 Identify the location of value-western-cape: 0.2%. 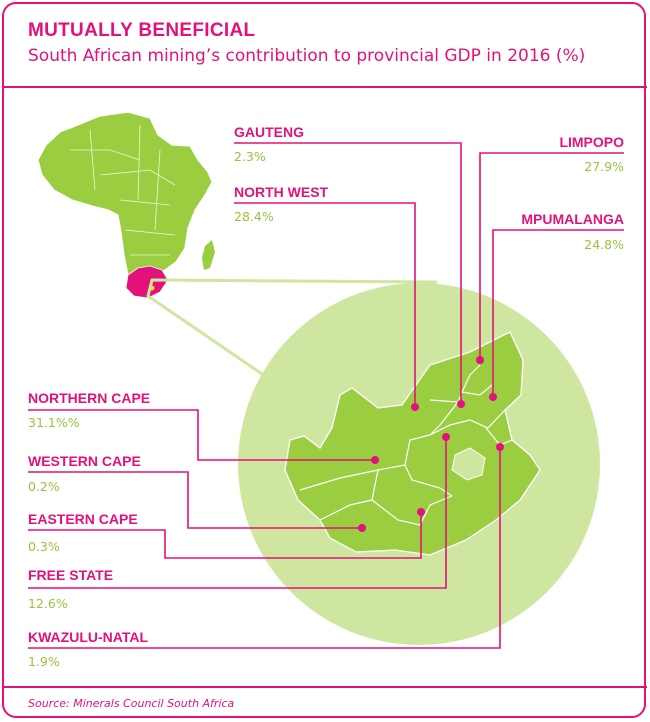
(44, 486).